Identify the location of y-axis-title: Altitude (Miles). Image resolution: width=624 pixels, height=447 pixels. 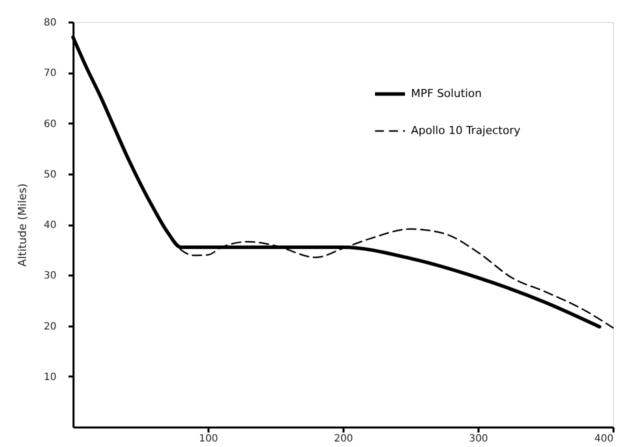
(22, 225).